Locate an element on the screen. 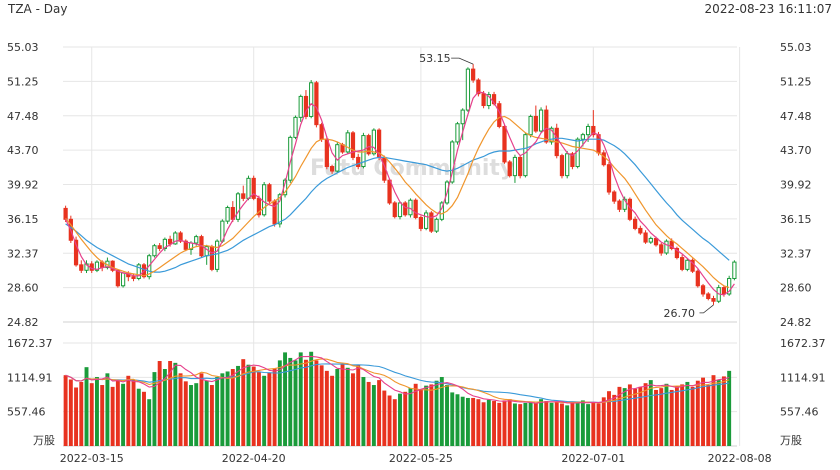 This screenshot has height=470, width=840. price-tick-left: 32.37 is located at coordinates (23, 253).